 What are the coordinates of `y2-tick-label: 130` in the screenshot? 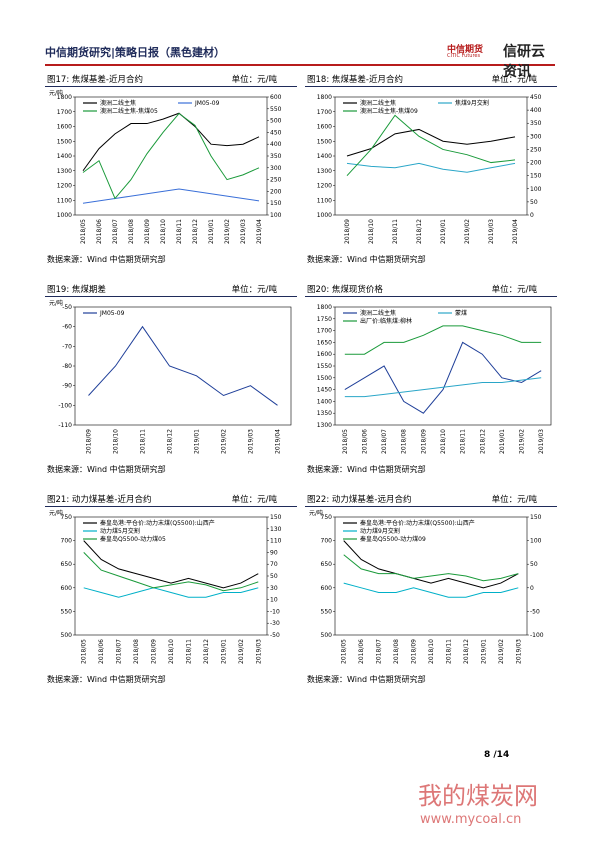 It's located at (276, 529).